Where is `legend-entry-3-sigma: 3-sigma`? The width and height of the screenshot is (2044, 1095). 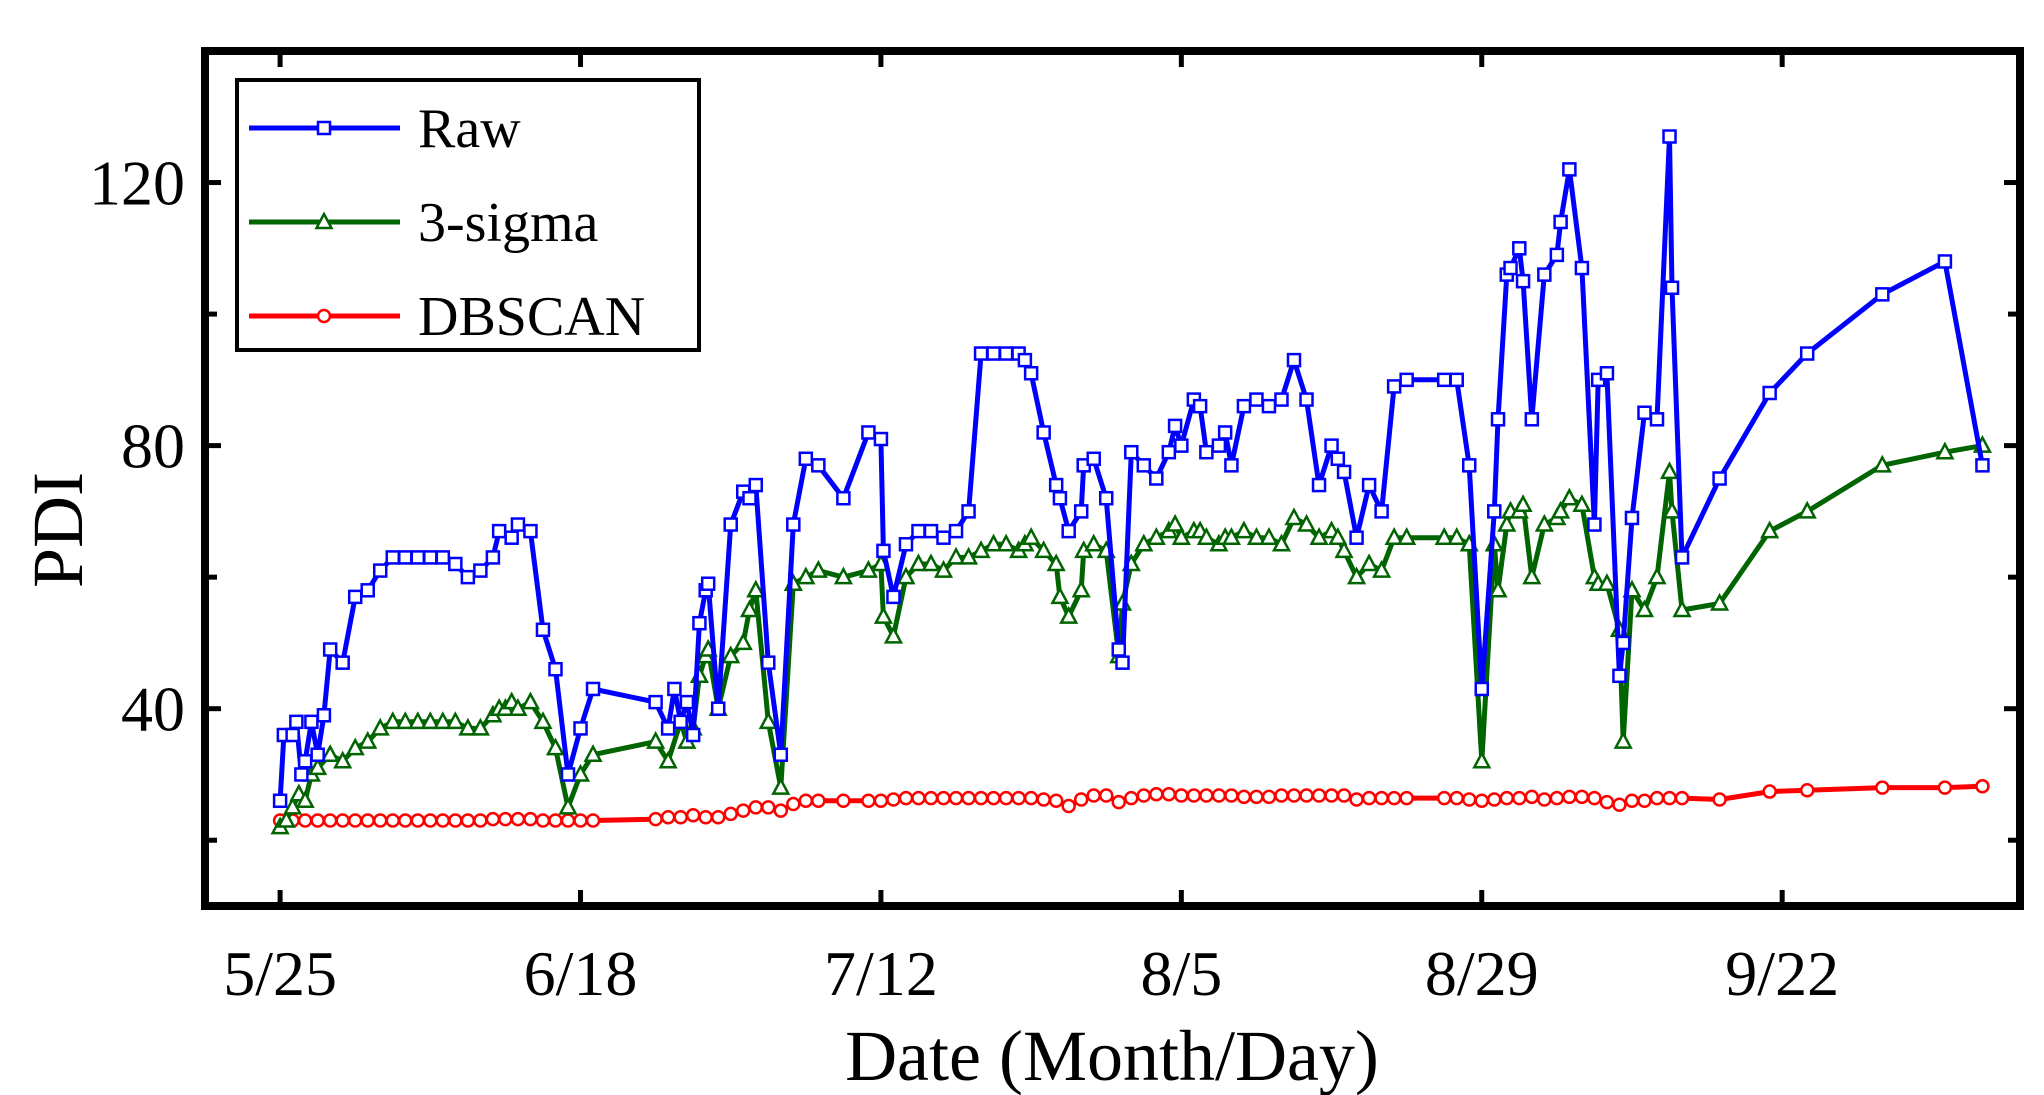
legend-entry-3-sigma: 3-sigma is located at coordinates (424, 223).